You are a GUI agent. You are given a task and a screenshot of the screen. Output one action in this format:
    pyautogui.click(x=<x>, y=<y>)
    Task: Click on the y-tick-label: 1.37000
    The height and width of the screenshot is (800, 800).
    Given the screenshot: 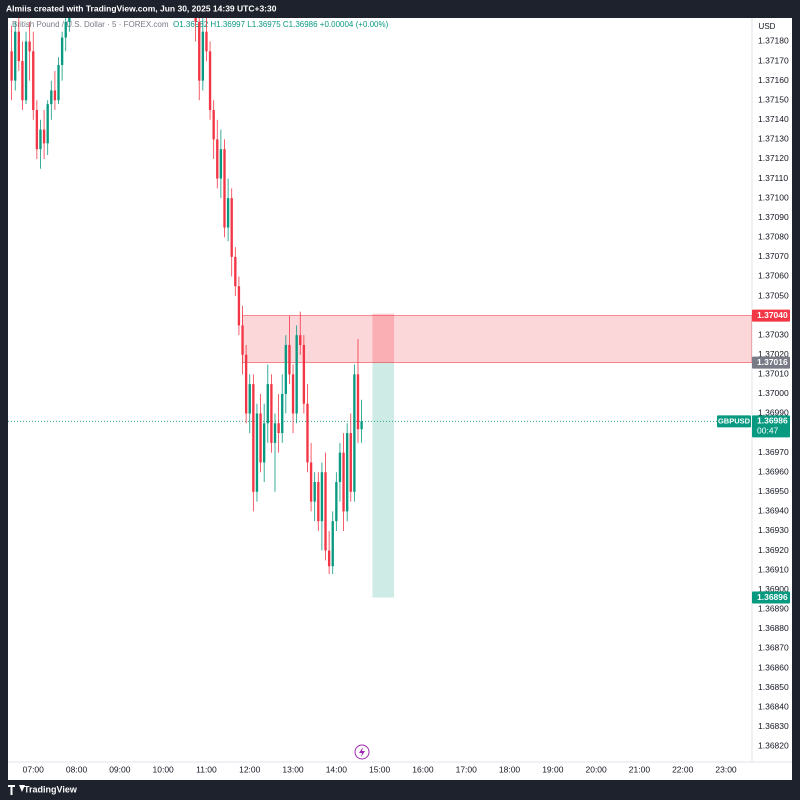 What is the action you would take?
    pyautogui.click(x=773, y=393)
    